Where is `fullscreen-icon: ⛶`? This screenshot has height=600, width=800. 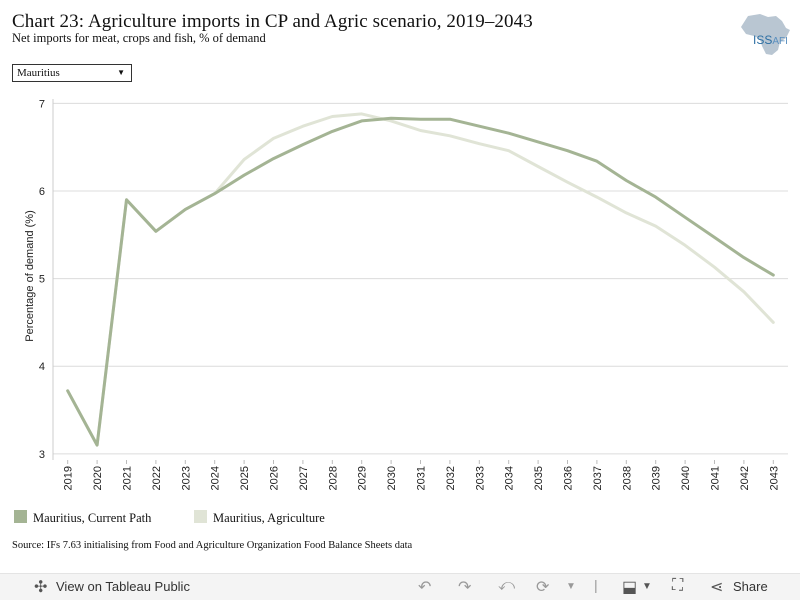 fullscreen-icon: ⛶ is located at coordinates (678, 585).